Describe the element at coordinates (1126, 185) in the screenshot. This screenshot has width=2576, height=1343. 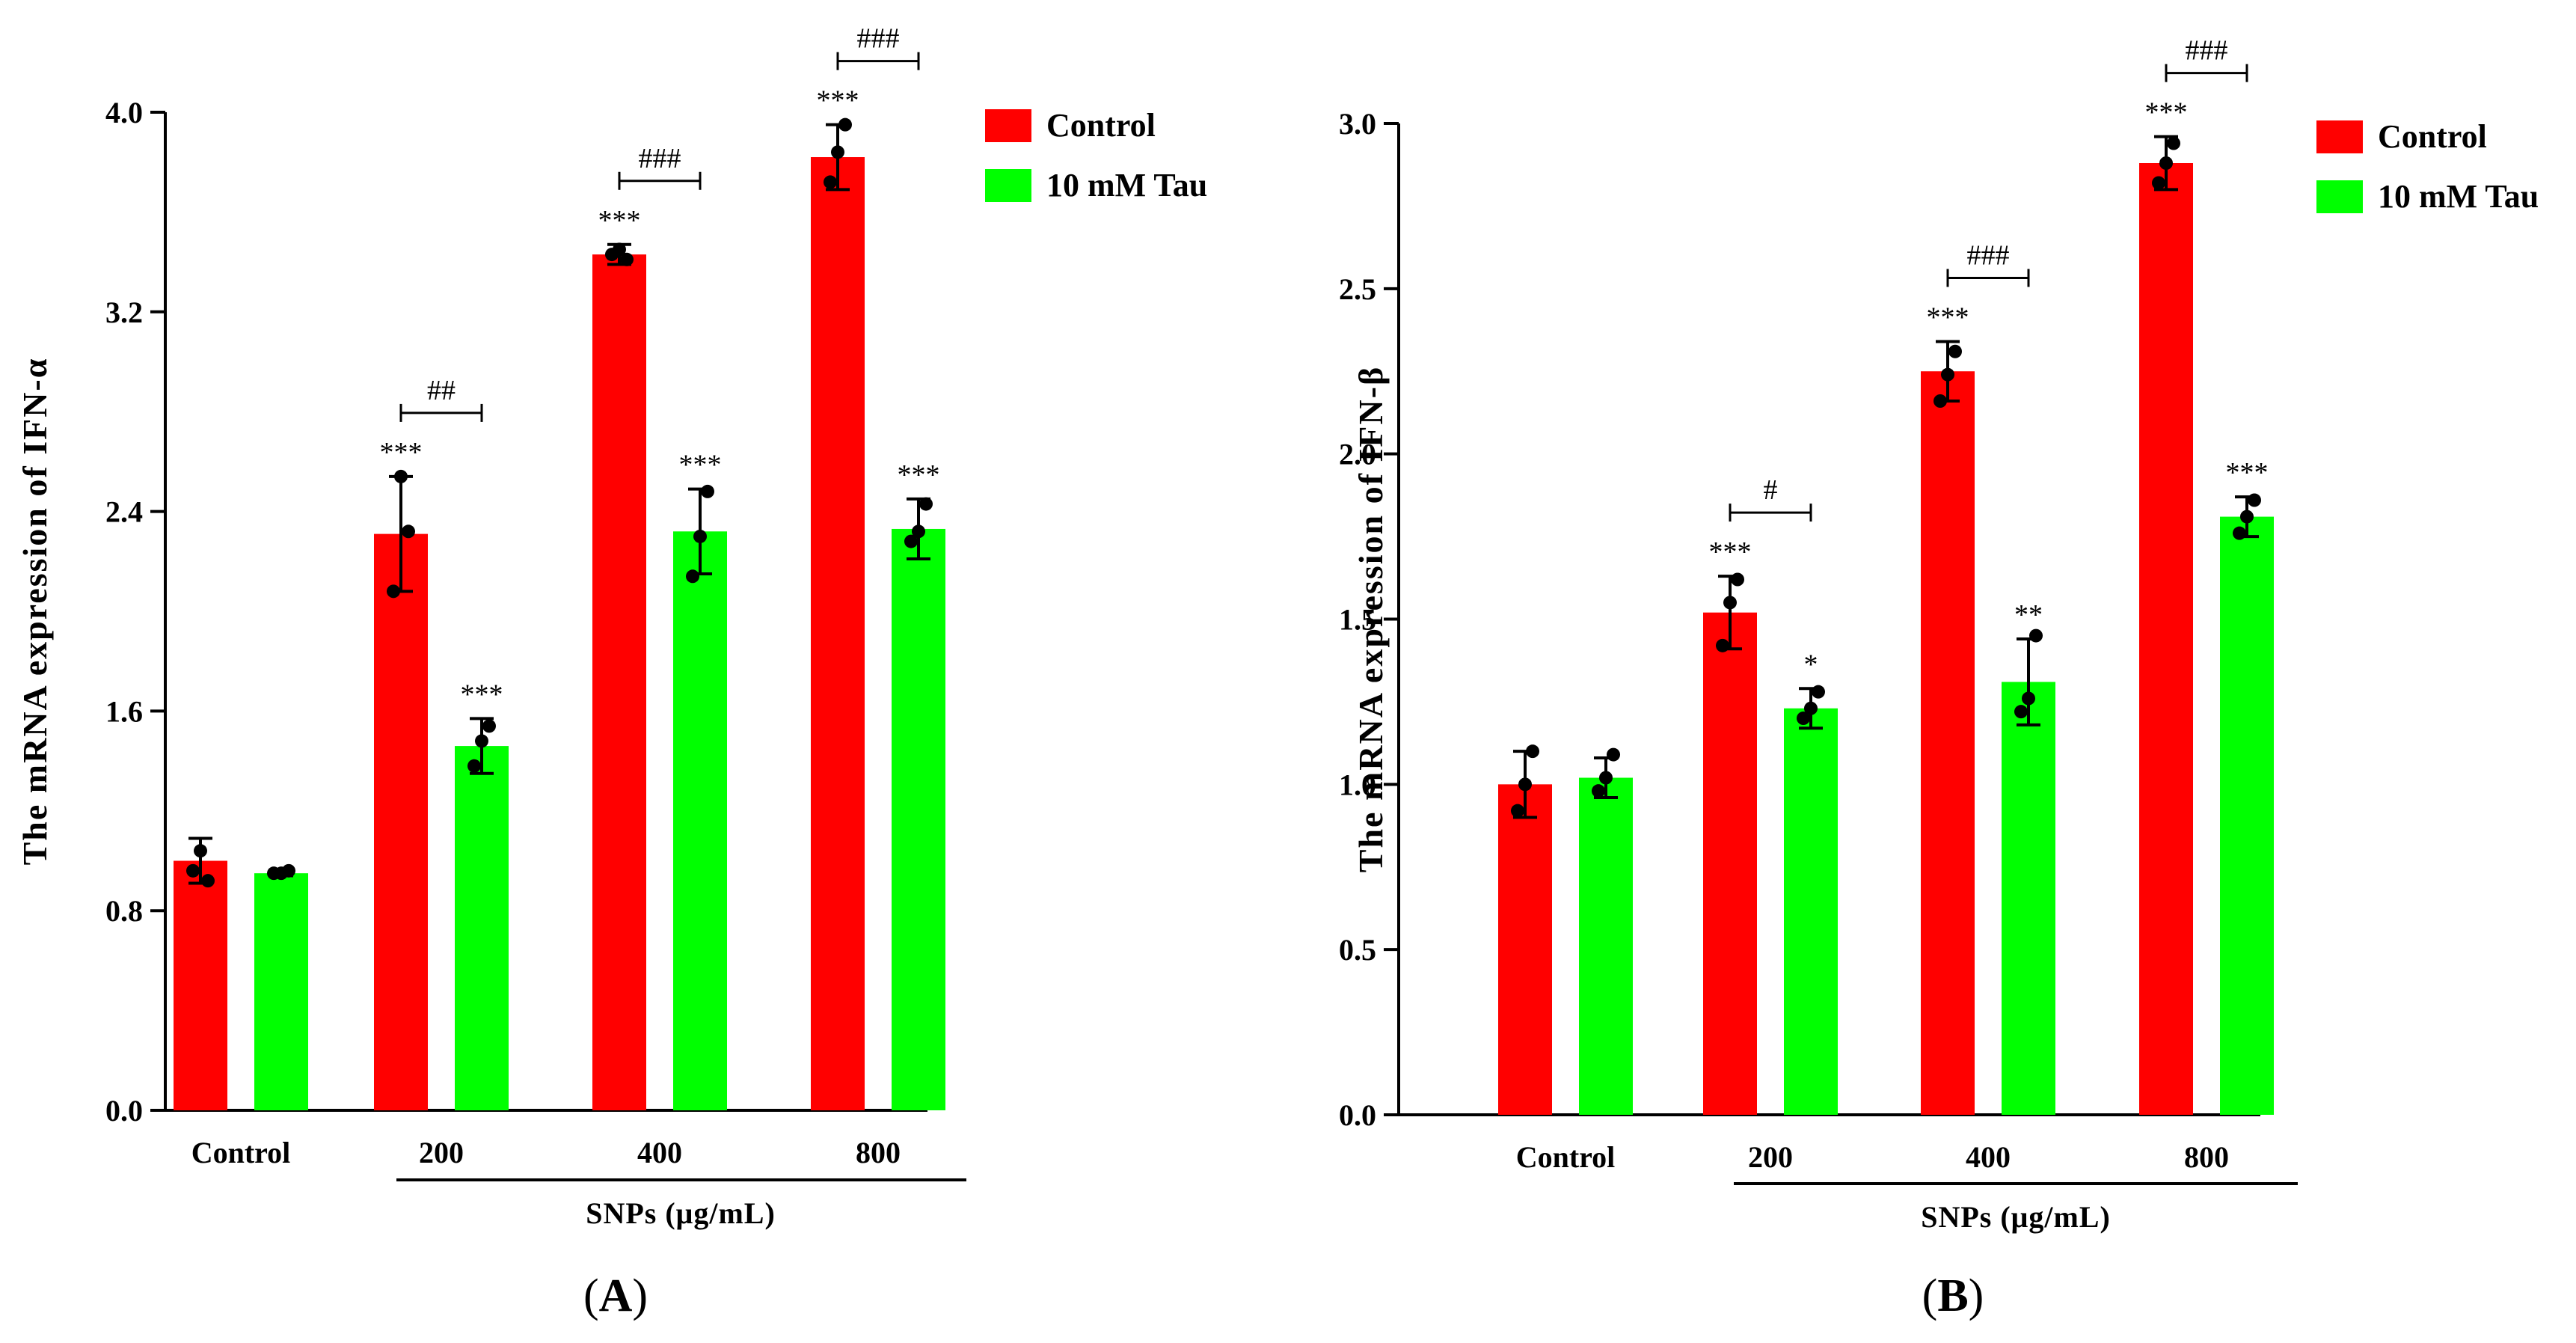
I see `legend-label: 10 mM Tau` at that location.